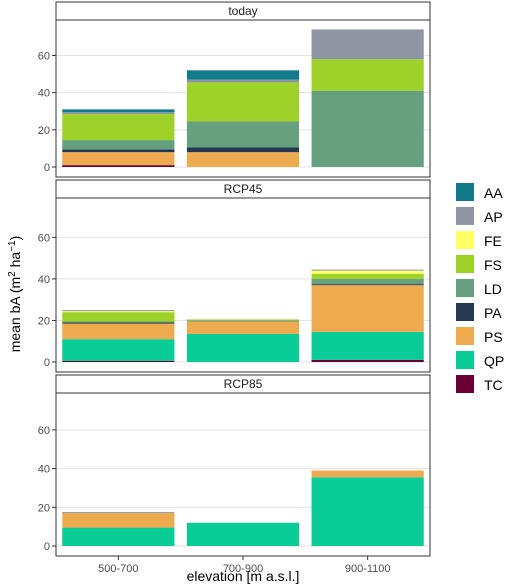 Image resolution: width=510 pixels, height=587 pixels. I want to click on facet-strip-label: RCP45, so click(243, 189).